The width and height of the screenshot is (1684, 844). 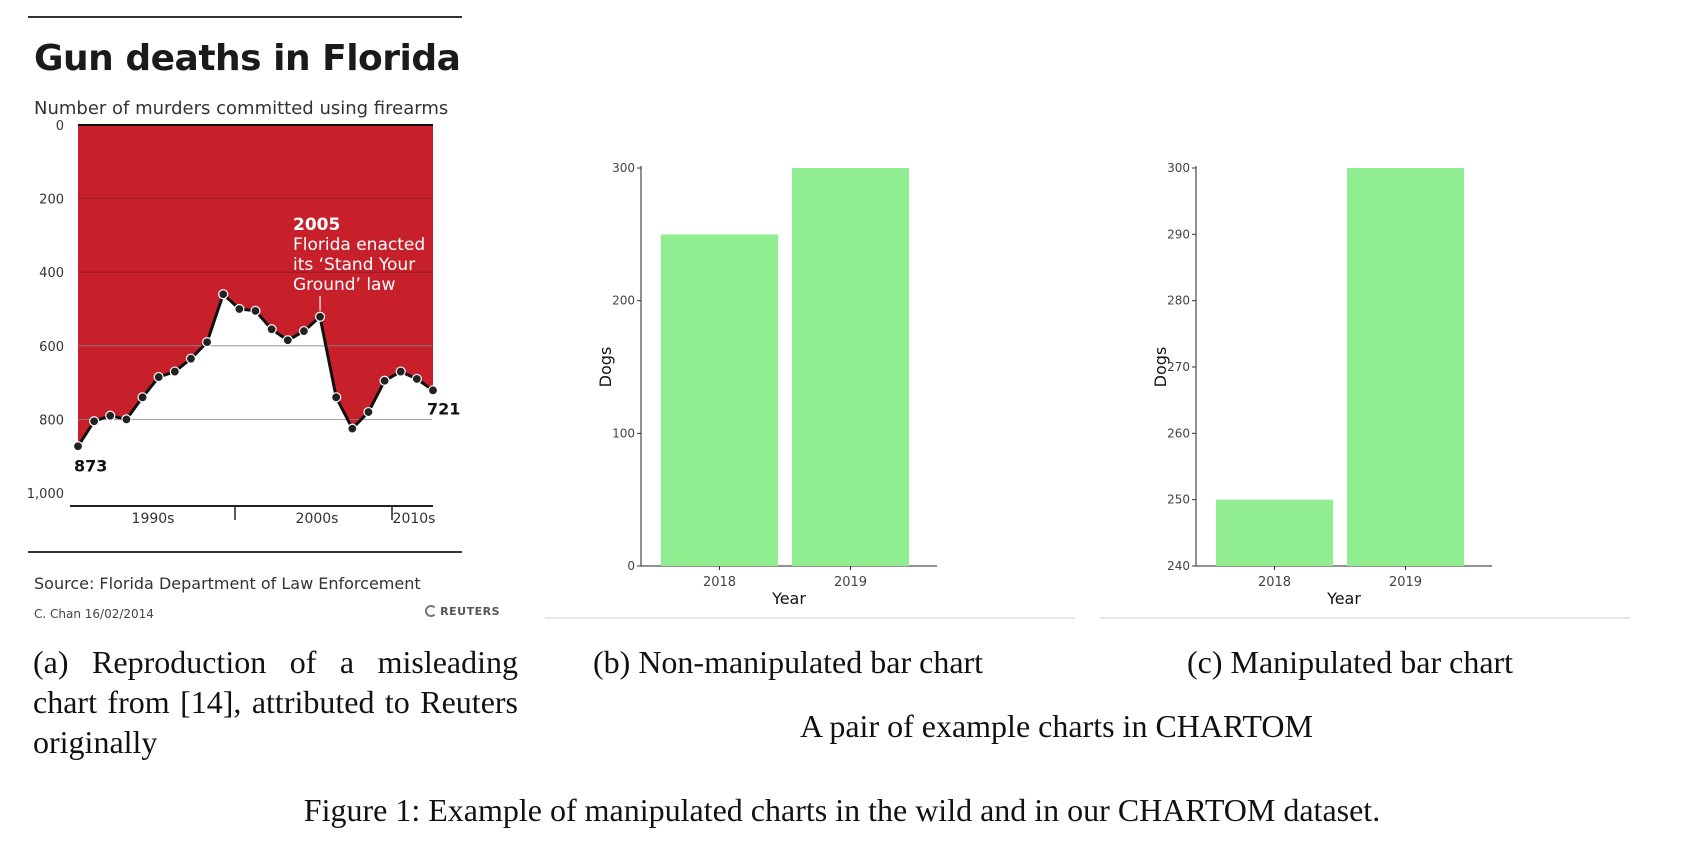 What do you see at coordinates (1178, 433) in the screenshot?
I see `y-tick-label: 260` at bounding box center [1178, 433].